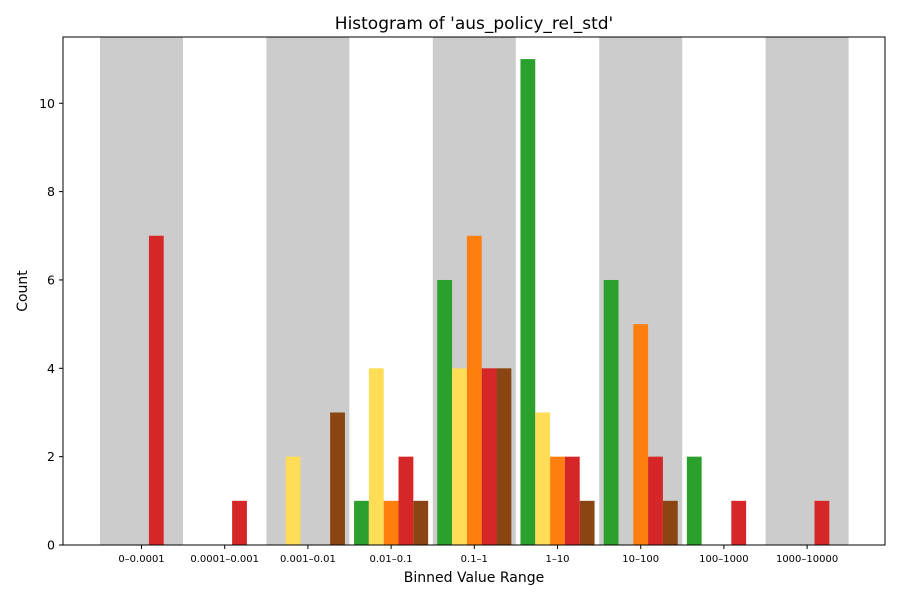  I want to click on x-tick-label: 1000–10000, so click(807, 559).